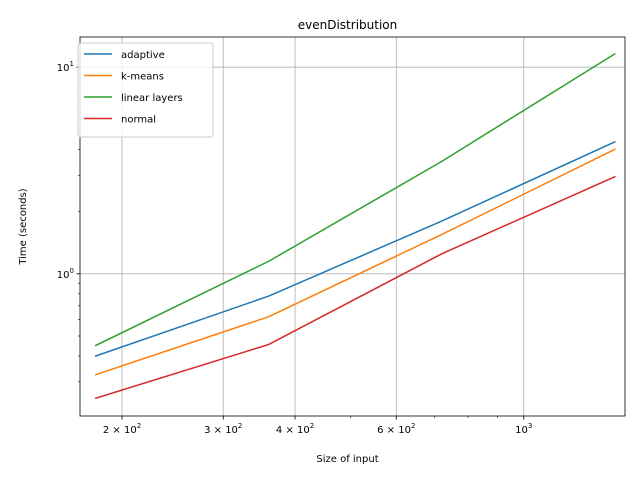 The height and width of the screenshot is (480, 640). Describe the element at coordinates (295, 429) in the screenshot. I see `x-tick-label: 4 × 102` at that location.